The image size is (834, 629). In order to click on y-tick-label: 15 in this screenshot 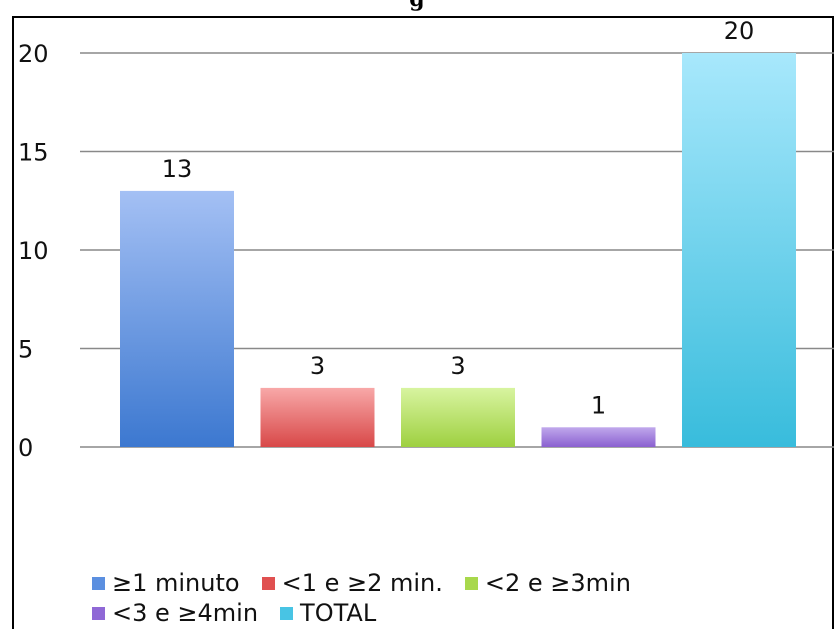, I will do `click(33, 153)`.